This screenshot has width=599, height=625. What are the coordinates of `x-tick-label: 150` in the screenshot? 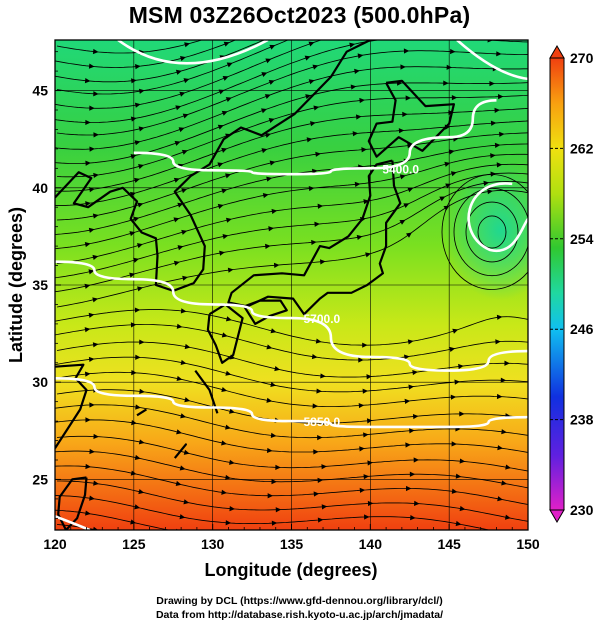 It's located at (528, 544).